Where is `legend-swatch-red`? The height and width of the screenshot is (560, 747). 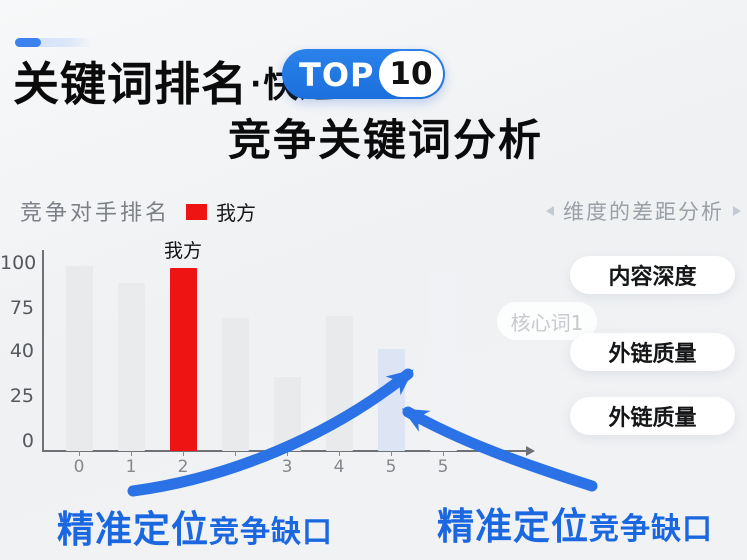 legend-swatch-red is located at coordinates (196, 211).